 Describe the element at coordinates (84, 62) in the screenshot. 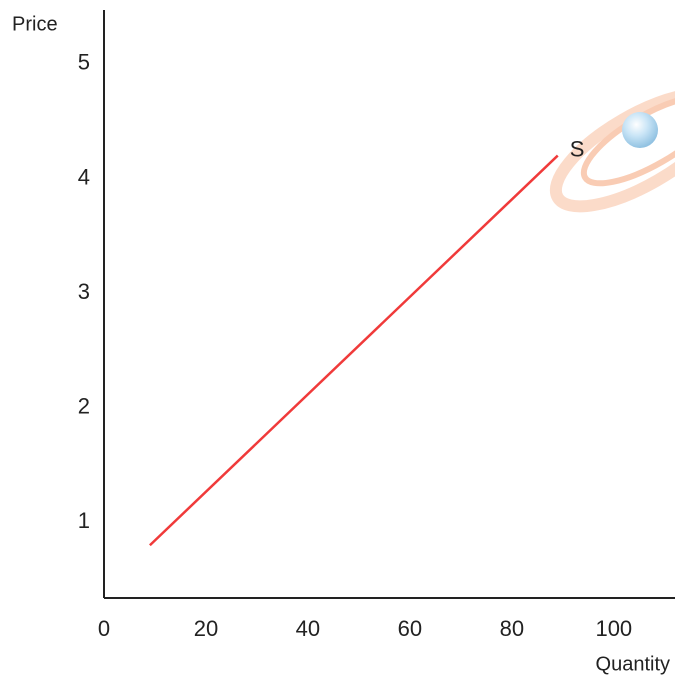

I see `y-tick-label: 5` at that location.